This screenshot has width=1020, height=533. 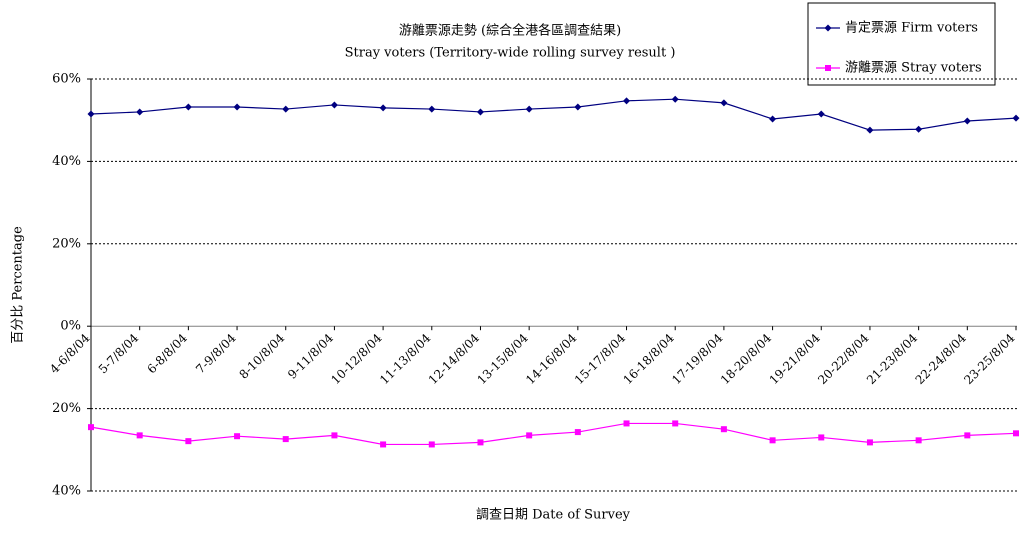 What do you see at coordinates (913, 68) in the screenshot?
I see `legend-label: 游離票源 Stray voters` at bounding box center [913, 68].